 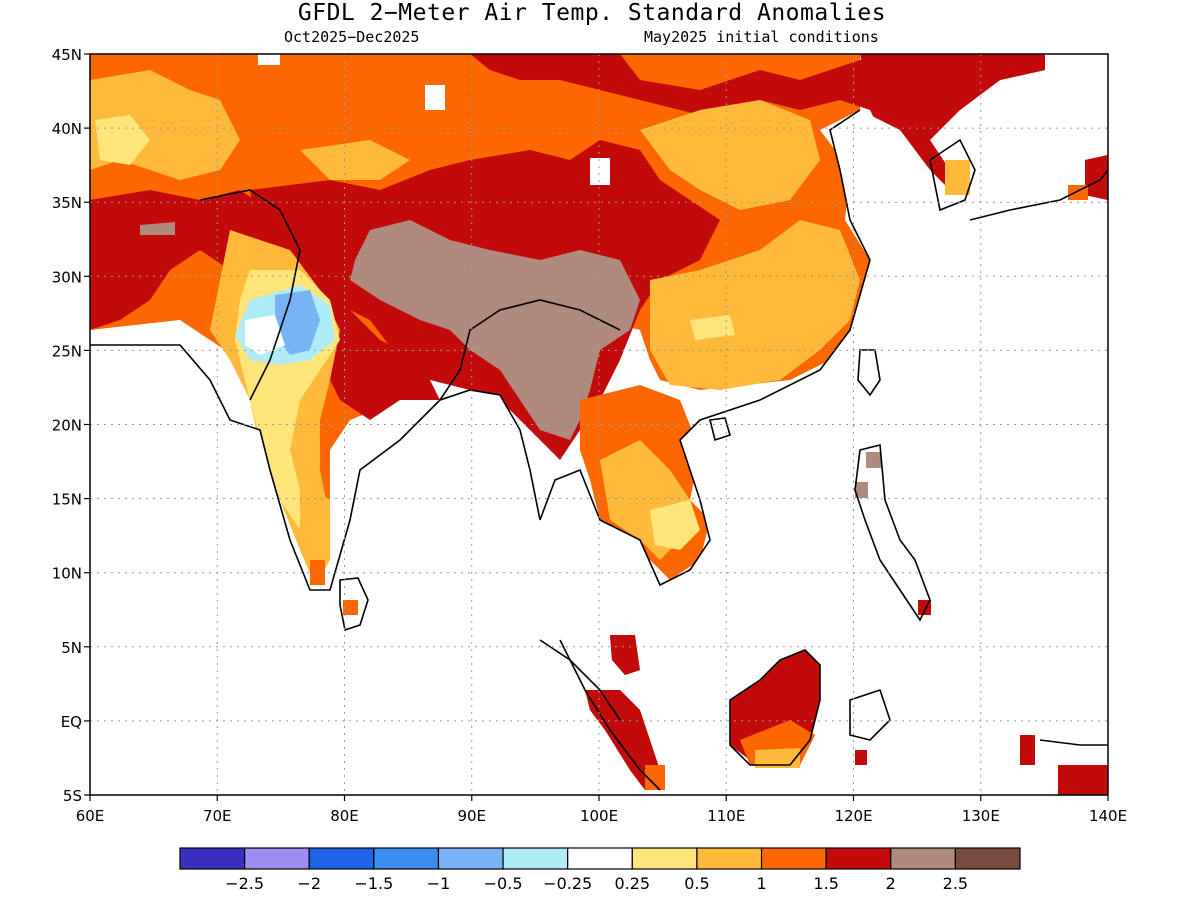 What do you see at coordinates (1022, 67) in the screenshot?
I see `anomaly-region-red-ne-upper` at bounding box center [1022, 67].